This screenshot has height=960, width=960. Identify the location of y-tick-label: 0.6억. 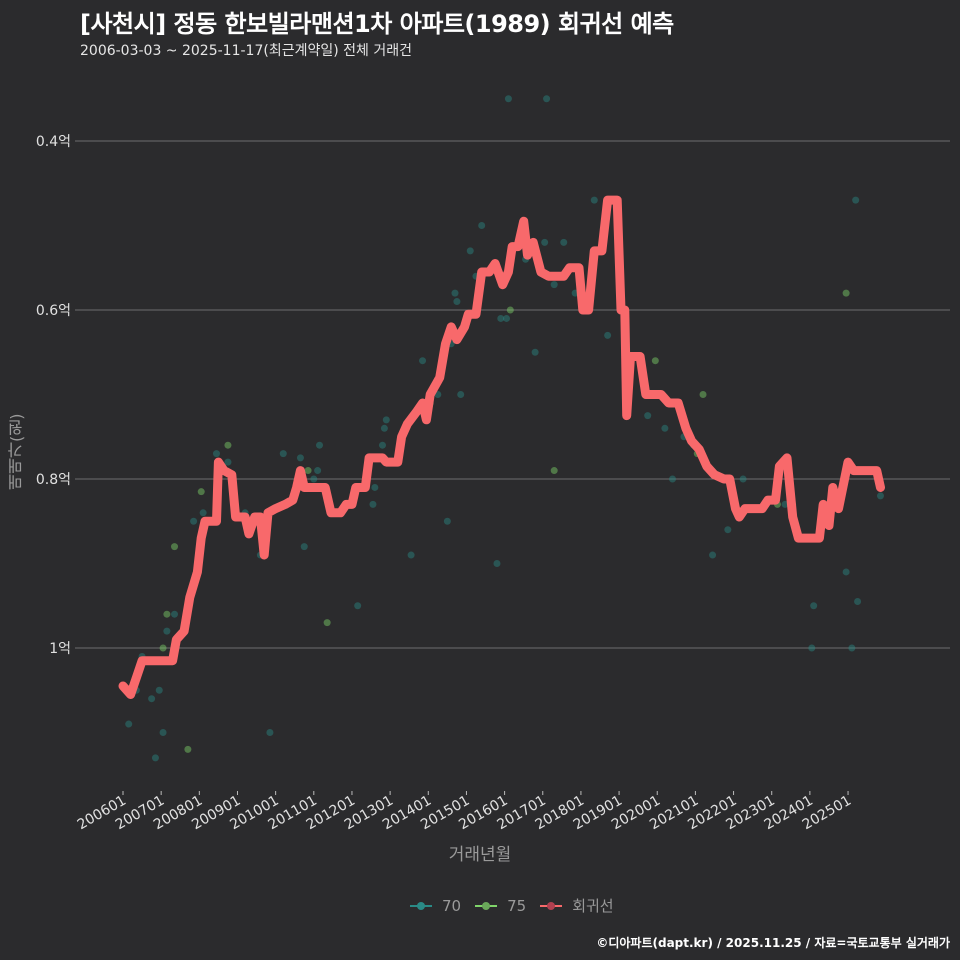
(53, 311).